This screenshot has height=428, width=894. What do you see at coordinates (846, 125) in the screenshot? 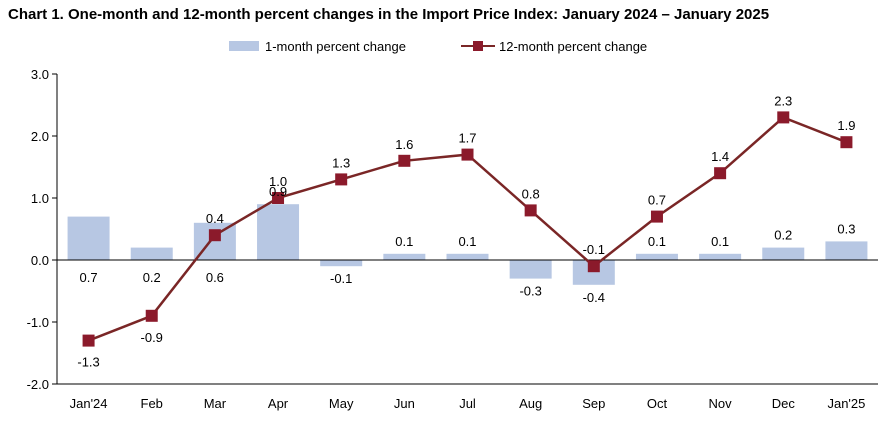
I see `line-data-label: 1.9` at bounding box center [846, 125].